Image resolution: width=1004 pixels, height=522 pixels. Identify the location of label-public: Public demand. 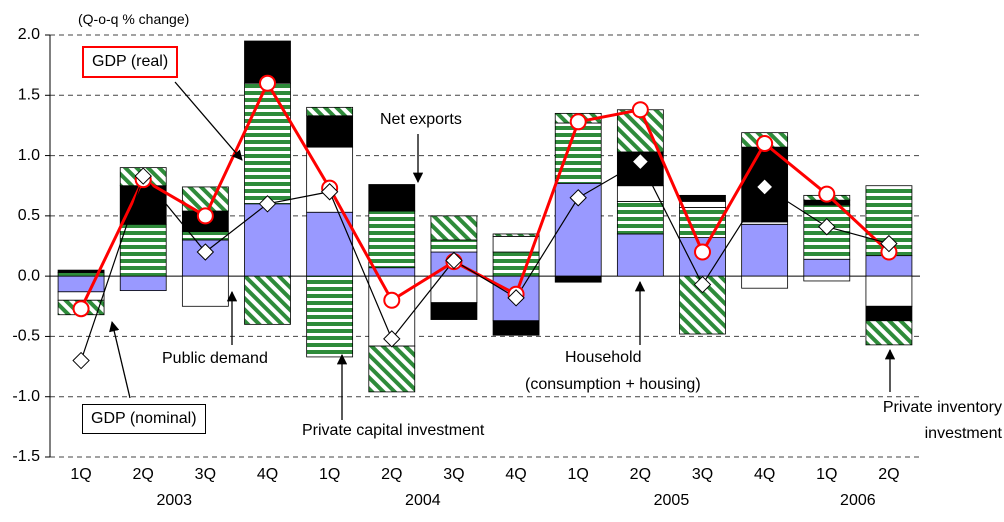
(215, 358).